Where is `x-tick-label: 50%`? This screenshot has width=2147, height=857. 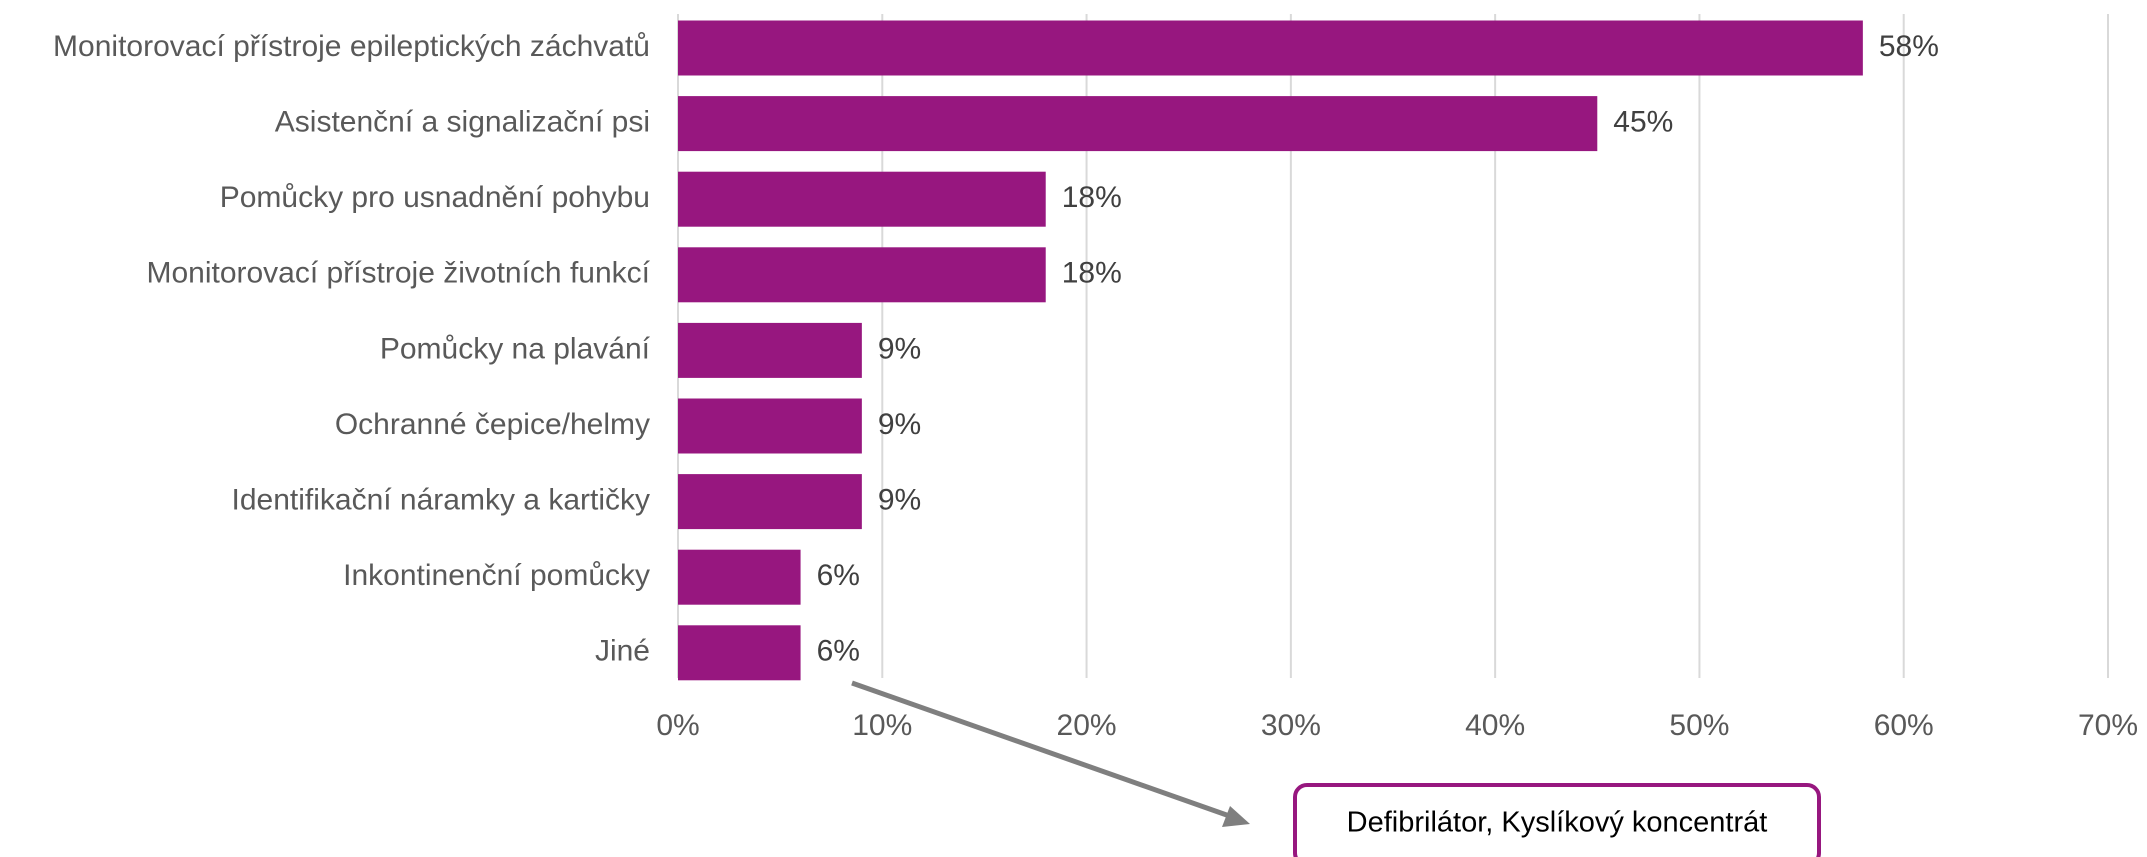 x-tick-label: 50% is located at coordinates (1699, 725).